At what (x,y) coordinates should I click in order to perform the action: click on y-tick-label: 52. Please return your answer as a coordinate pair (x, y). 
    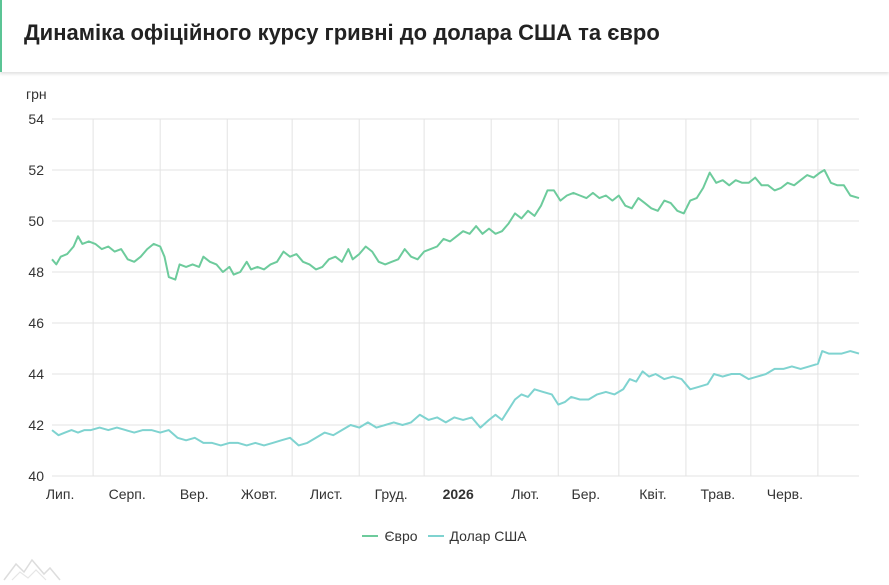
    Looking at the image, I should click on (36, 170).